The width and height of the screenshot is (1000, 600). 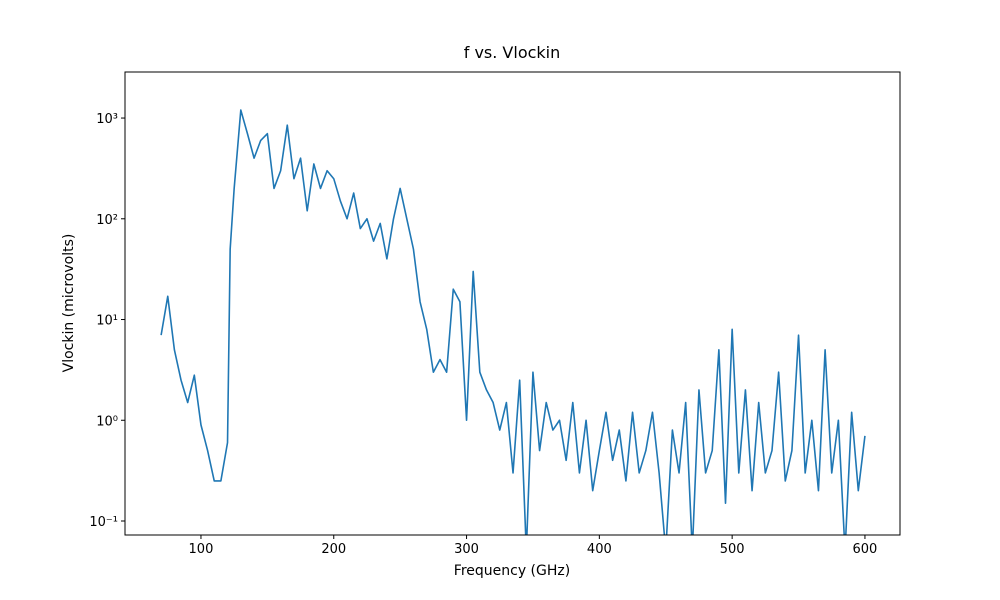 What do you see at coordinates (107, 321) in the screenshot?
I see `y-tick-label: 10¹` at bounding box center [107, 321].